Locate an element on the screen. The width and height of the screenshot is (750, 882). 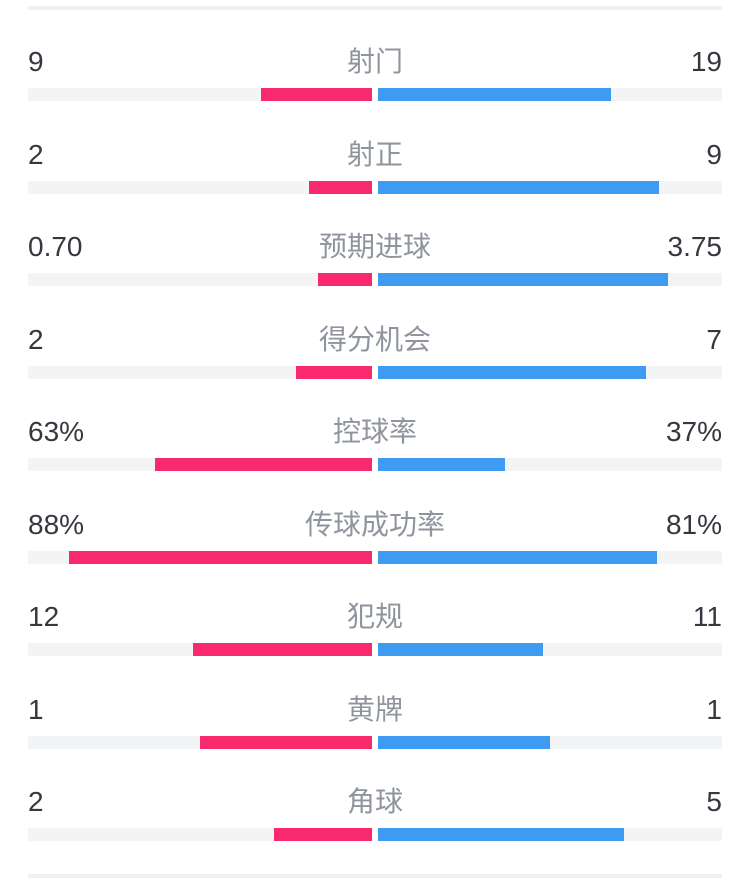
stat-row: 2 角球 5 is located at coordinates (375, 832).